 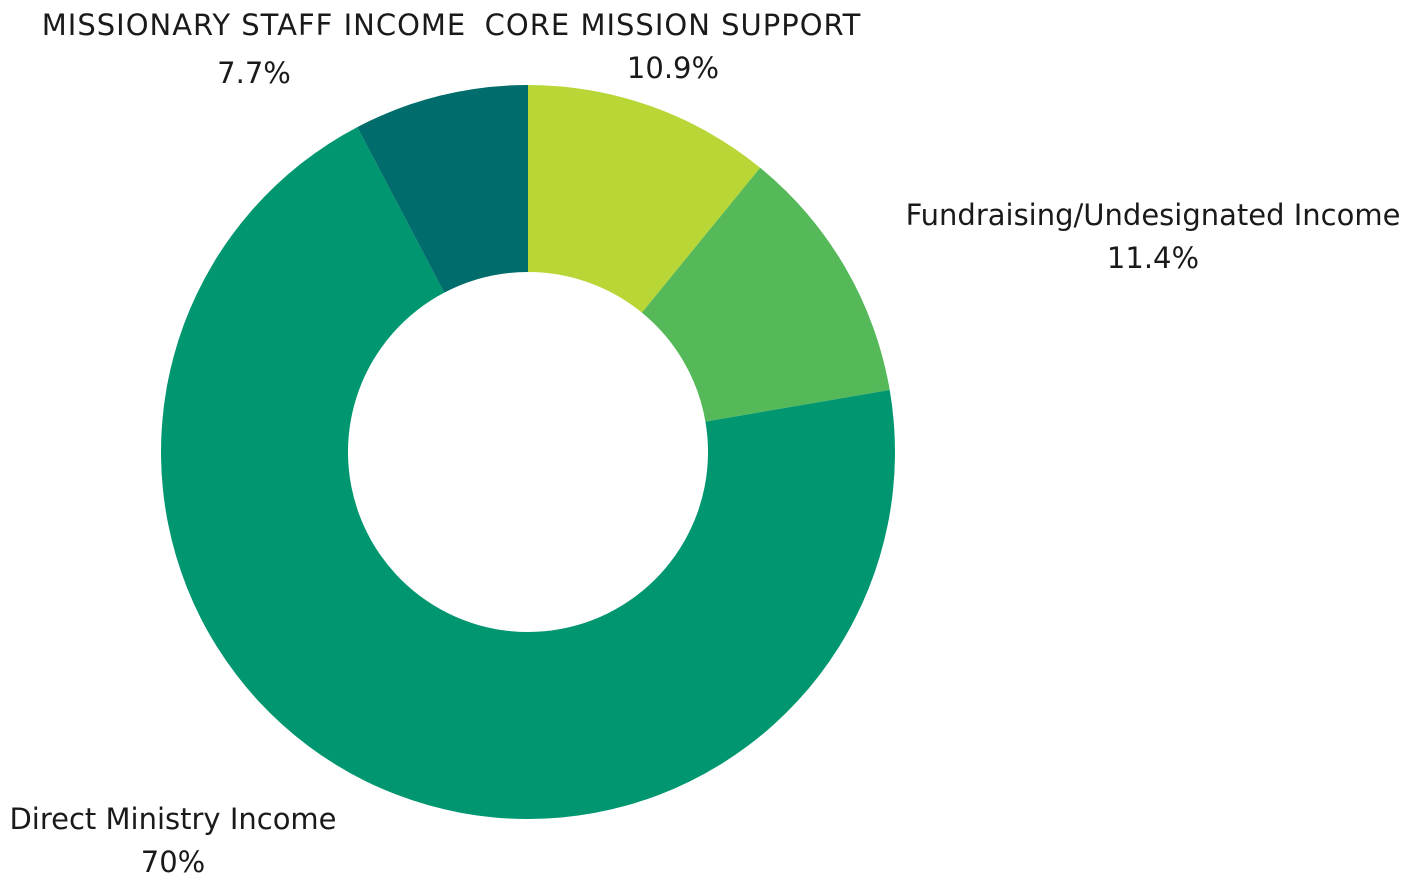 I want to click on label-fundraising-undesignated-income: Fundraising/Undesignated Income, so click(x=1153, y=215).